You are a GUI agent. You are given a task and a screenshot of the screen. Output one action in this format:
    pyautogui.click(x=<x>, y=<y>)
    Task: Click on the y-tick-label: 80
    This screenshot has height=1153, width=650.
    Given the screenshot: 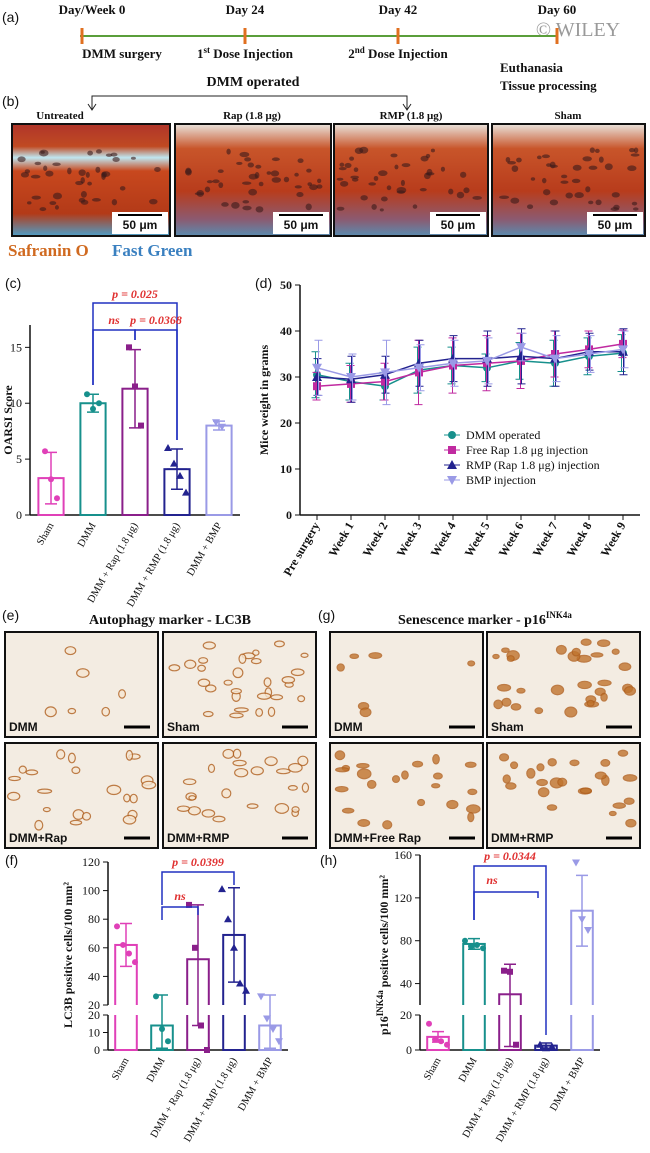 What is the action you would take?
    pyautogui.click(x=94, y=919)
    